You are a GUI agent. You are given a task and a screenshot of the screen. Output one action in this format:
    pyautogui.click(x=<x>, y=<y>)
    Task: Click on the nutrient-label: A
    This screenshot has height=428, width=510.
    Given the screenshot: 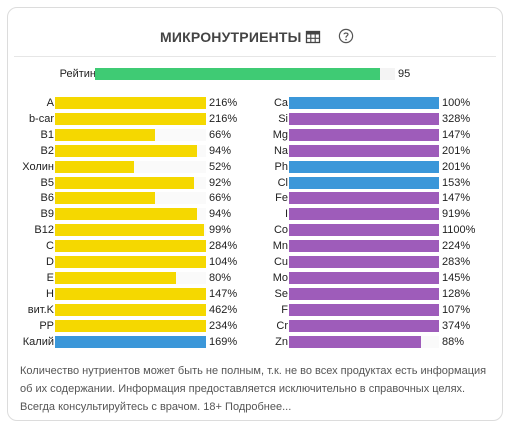 What is the action you would take?
    pyautogui.click(x=50, y=103)
    